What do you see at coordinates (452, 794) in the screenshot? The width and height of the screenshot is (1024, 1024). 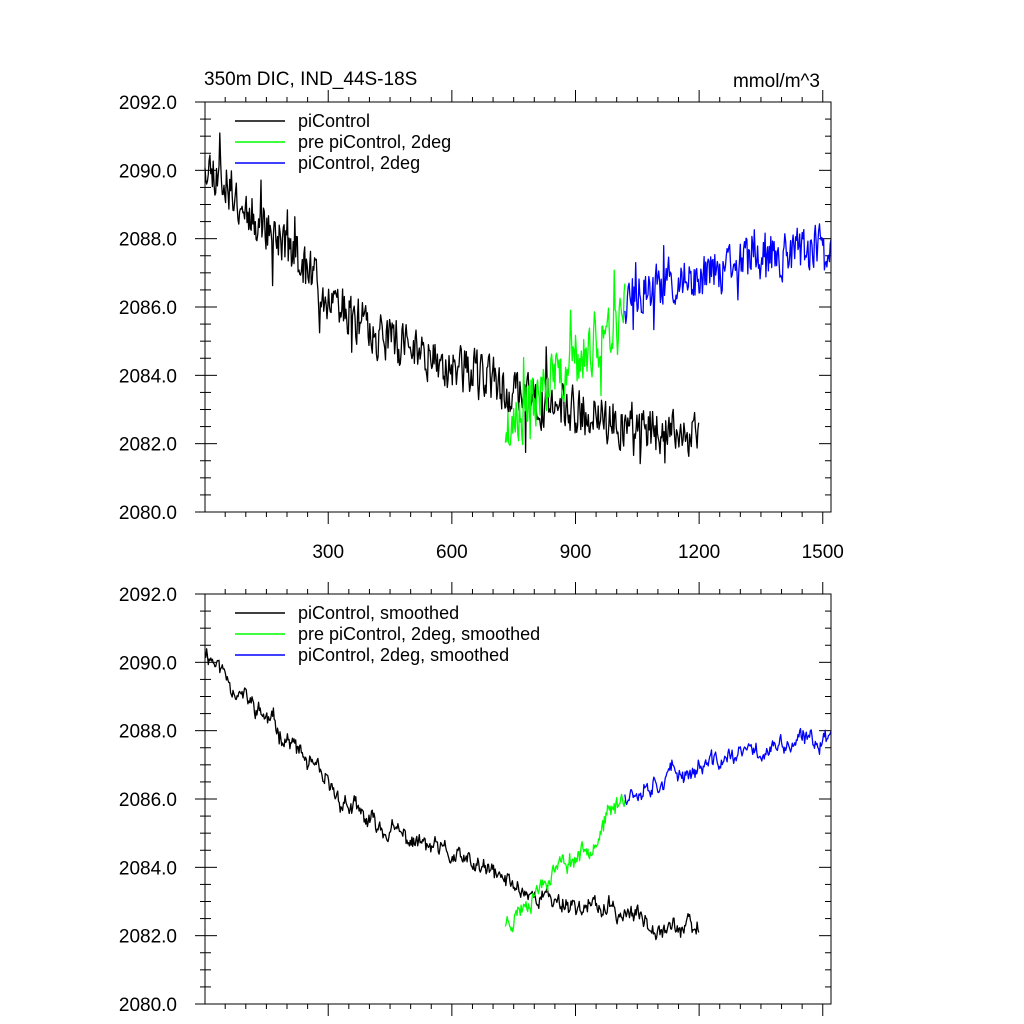 I see `series-line-picontrol-smoothed` at bounding box center [452, 794].